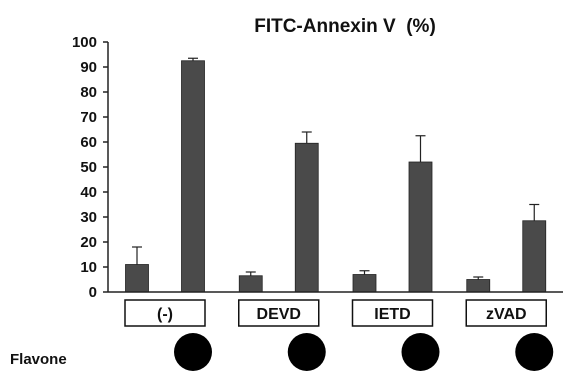  I want to click on y-tick-label: 20, so click(88, 242).